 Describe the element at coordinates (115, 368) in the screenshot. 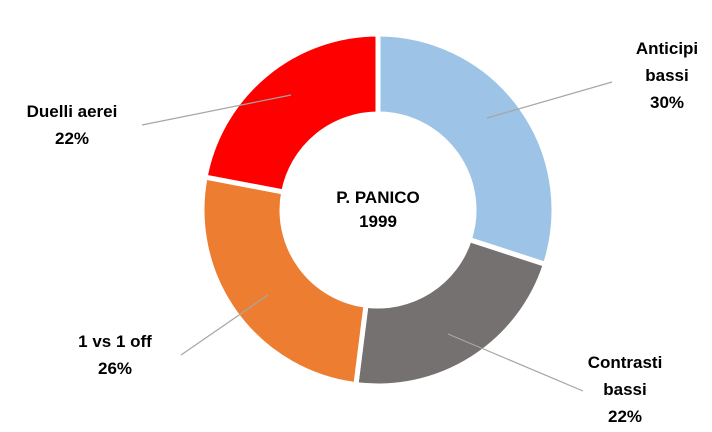

I see `slice-value-label-2: 26%` at that location.